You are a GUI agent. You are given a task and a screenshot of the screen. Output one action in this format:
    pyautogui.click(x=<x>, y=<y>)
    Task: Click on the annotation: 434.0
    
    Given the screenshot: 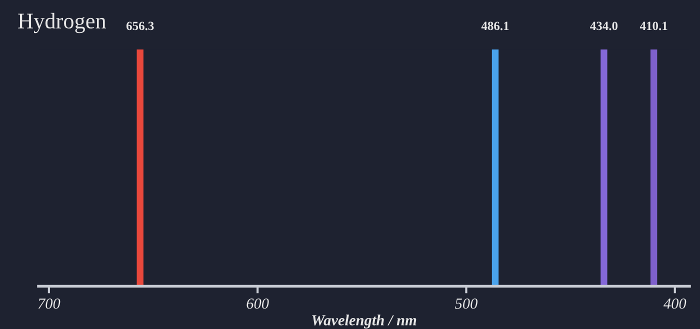 What is the action you would take?
    pyautogui.click(x=604, y=26)
    